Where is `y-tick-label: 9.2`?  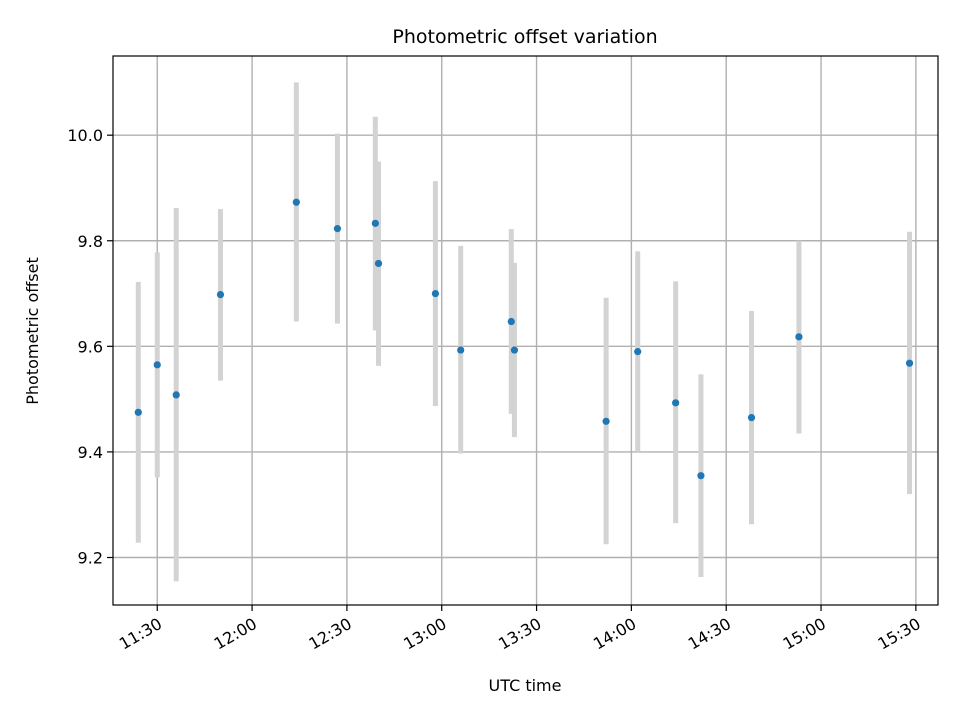
y-tick-label: 9.2 is located at coordinates (90, 557).